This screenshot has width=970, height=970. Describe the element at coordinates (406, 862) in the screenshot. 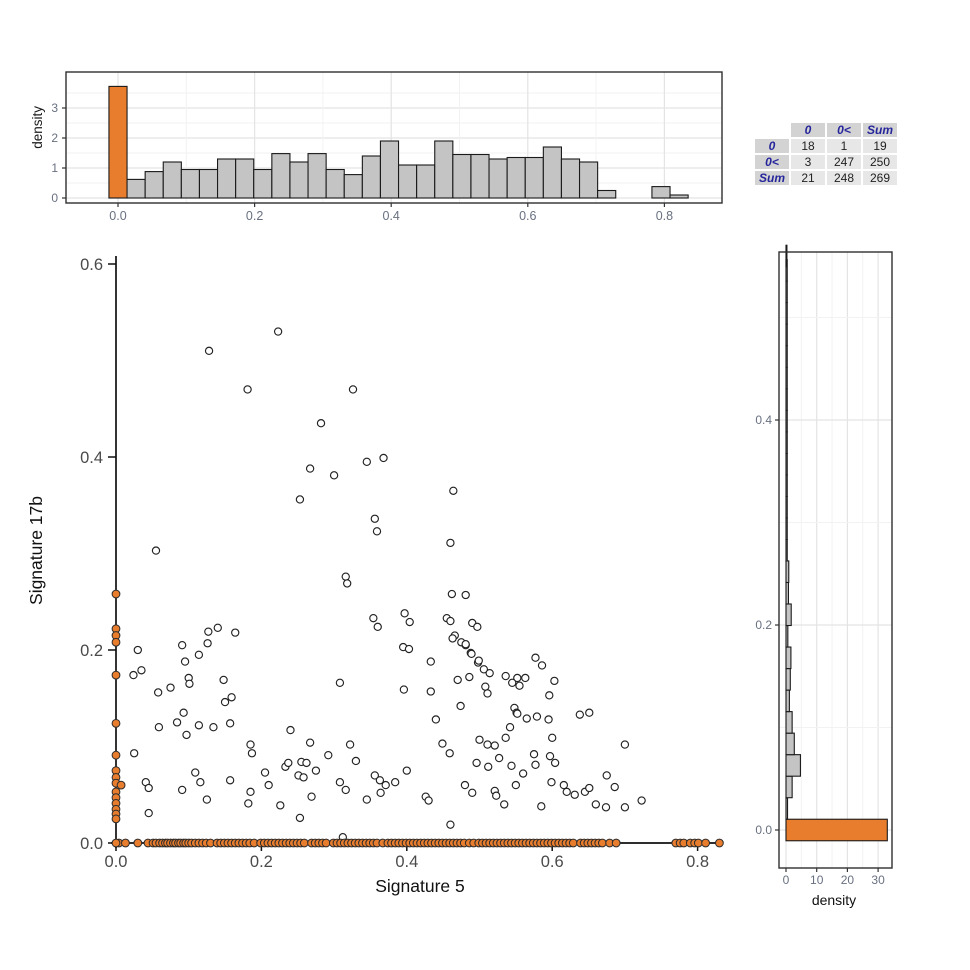

I see `x-tick-label: 0.4` at that location.